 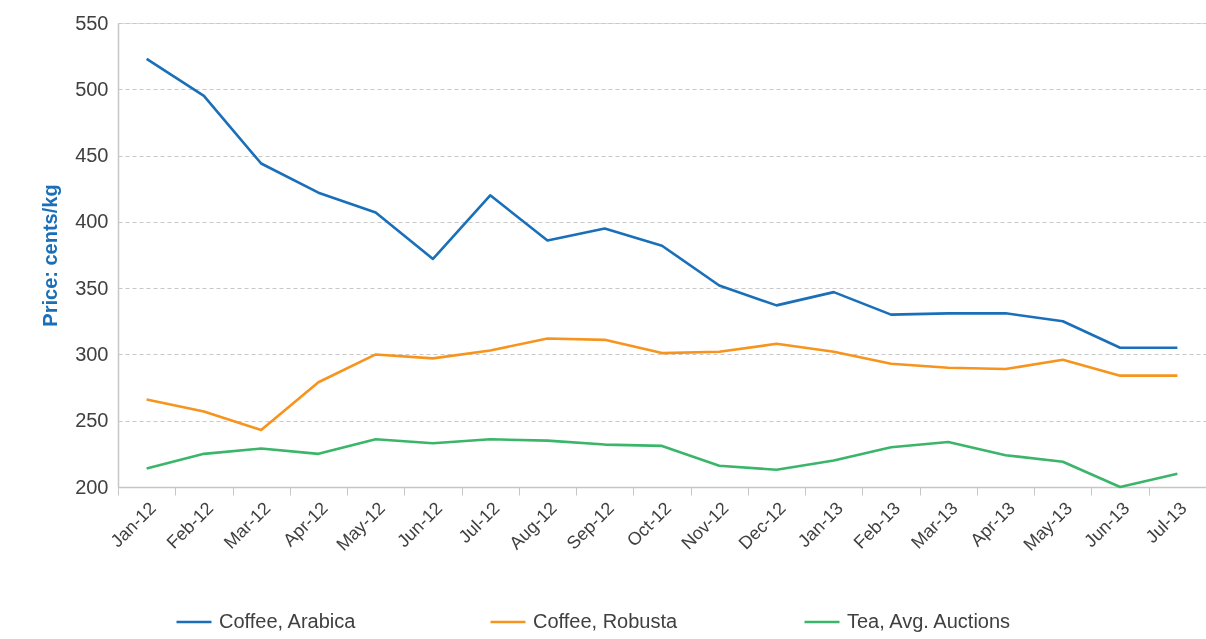 What do you see at coordinates (92, 353) in the screenshot?
I see `y-tick-label: 300` at bounding box center [92, 353].